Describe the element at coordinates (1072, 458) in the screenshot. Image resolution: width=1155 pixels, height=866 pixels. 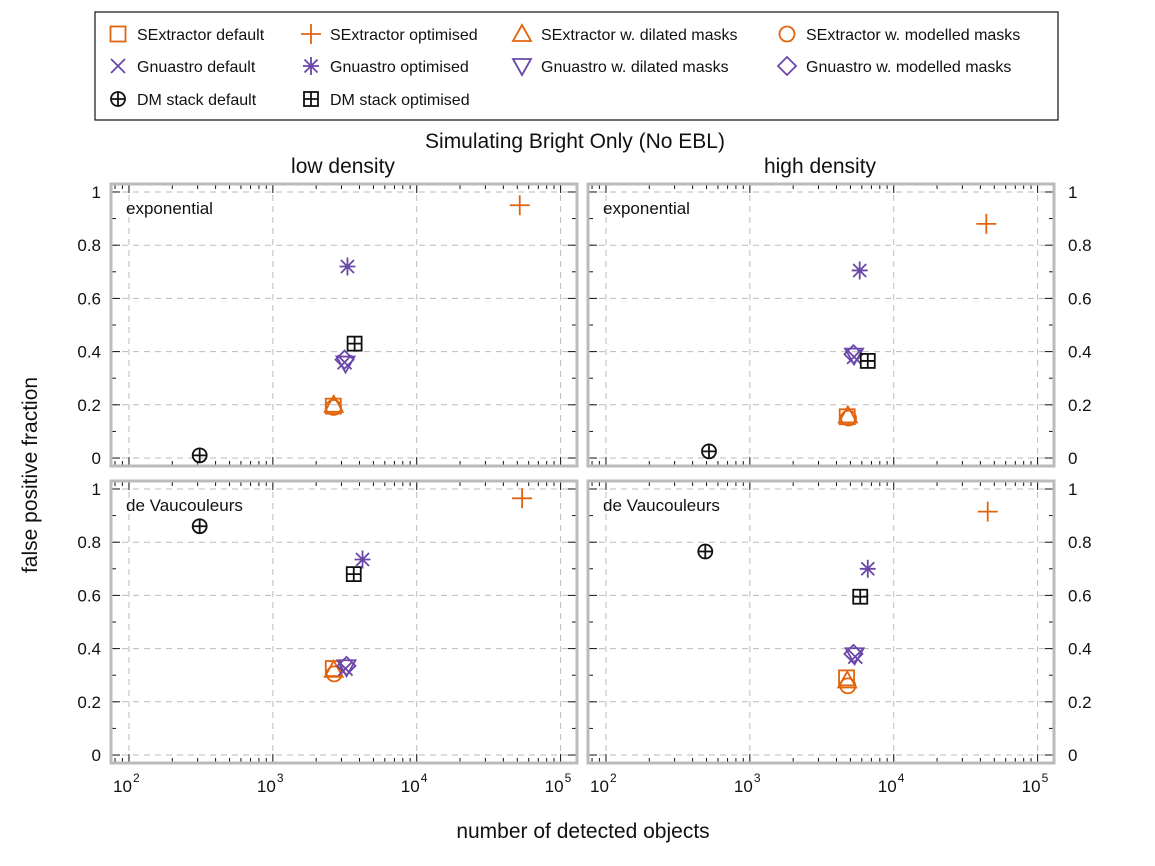
I see `panel-high-density-exponential-ytick-label-0: 0` at that location.